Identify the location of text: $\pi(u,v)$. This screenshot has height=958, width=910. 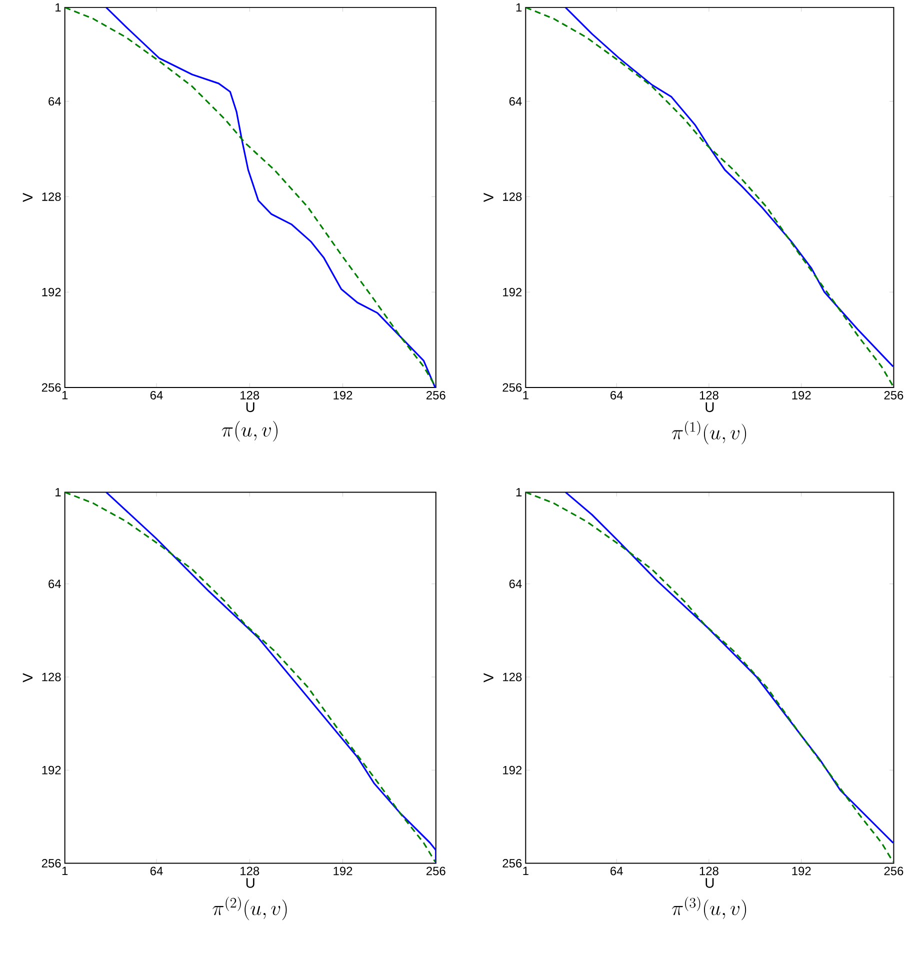
(250, 431).